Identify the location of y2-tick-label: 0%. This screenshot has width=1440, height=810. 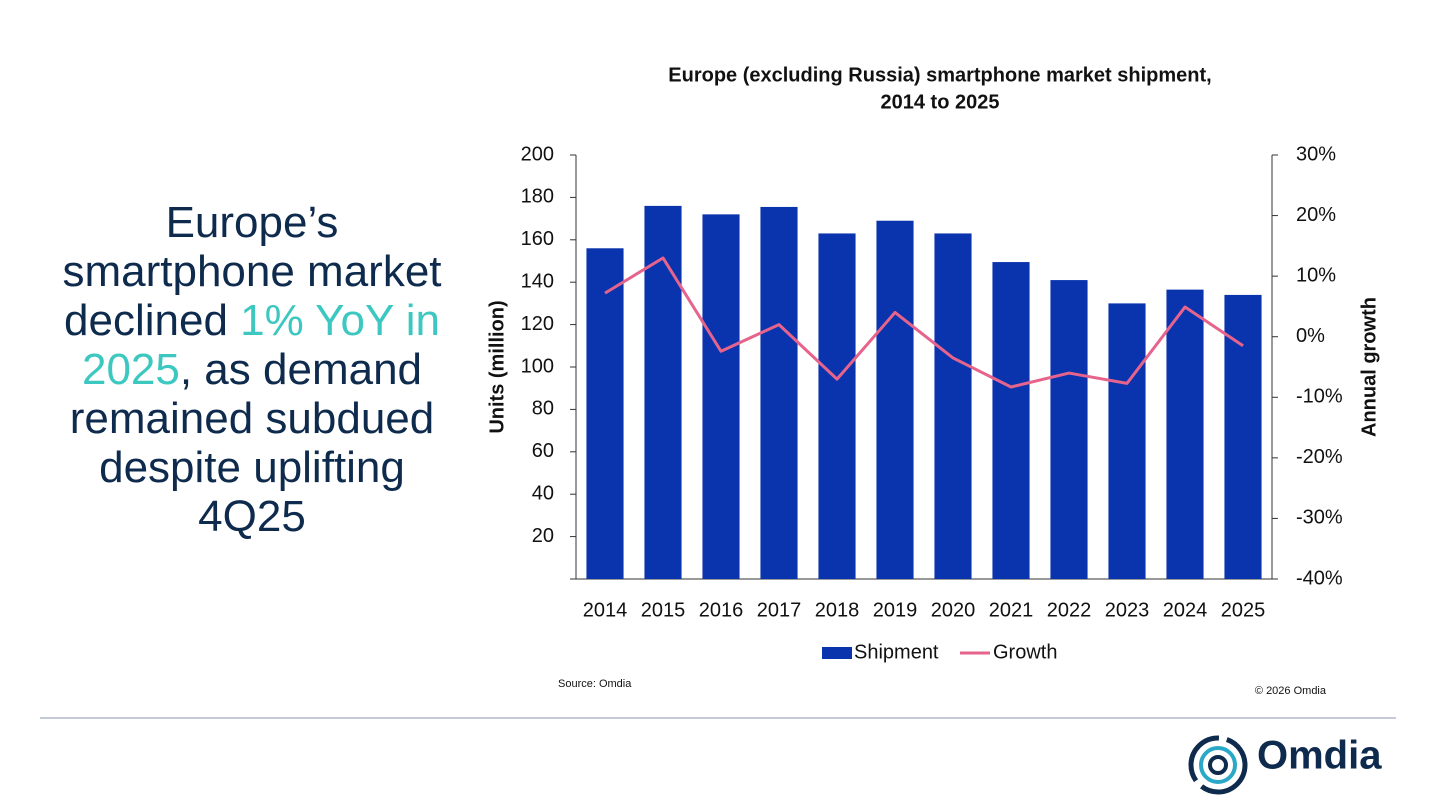
(1310, 336).